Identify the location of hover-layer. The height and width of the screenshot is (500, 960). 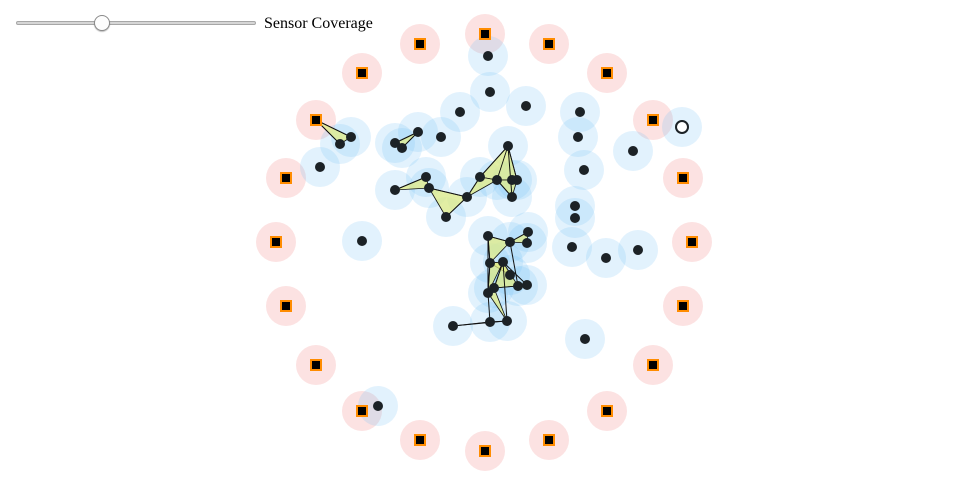
(682, 127).